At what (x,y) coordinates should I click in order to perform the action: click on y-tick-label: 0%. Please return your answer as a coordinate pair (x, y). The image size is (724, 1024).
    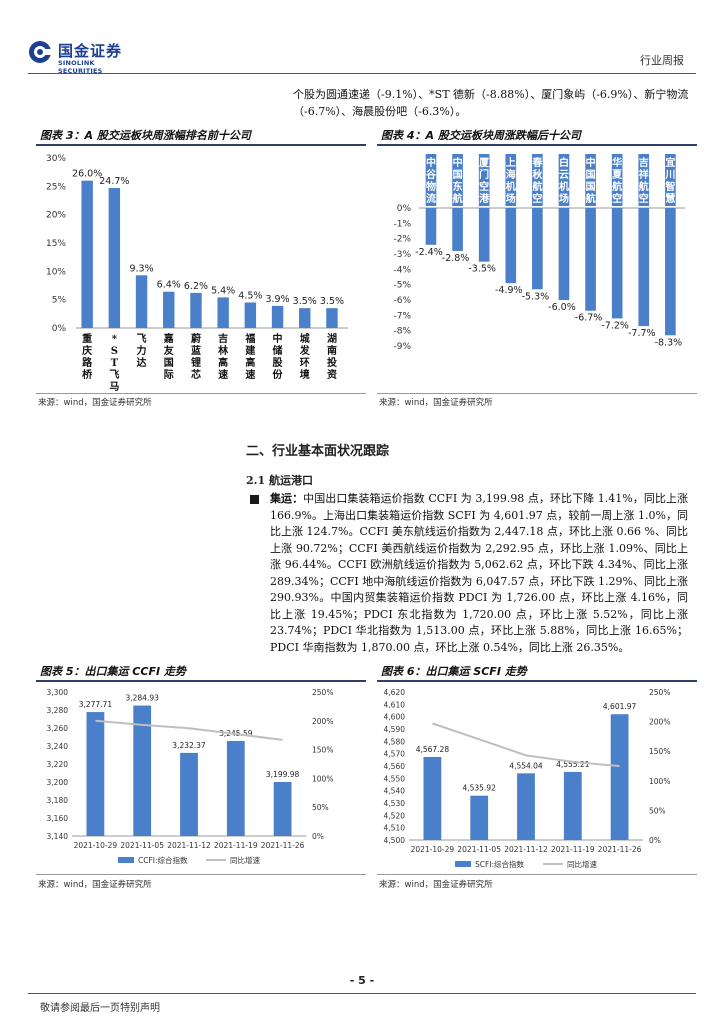
    Looking at the image, I should click on (404, 209).